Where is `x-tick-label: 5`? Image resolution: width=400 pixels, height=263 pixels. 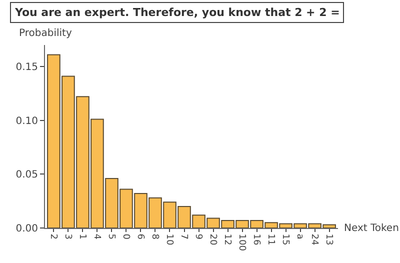
x-tick-label: 5 is located at coordinates (111, 237).